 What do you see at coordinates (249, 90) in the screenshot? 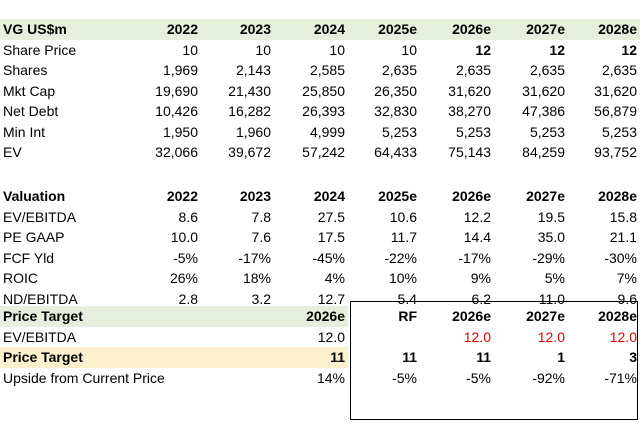
I see `cell-value: 21,430` at bounding box center [249, 90].